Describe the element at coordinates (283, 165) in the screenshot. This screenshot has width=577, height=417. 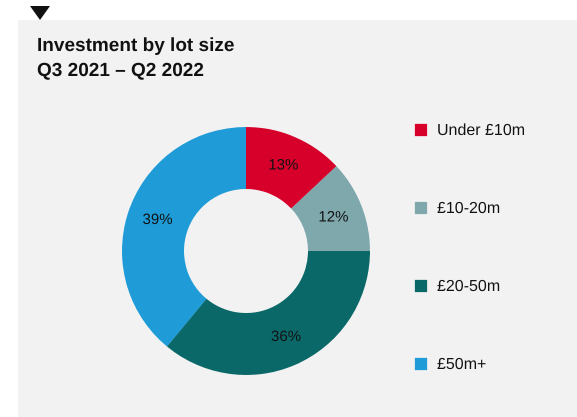
I see `data-label: 13%` at that location.